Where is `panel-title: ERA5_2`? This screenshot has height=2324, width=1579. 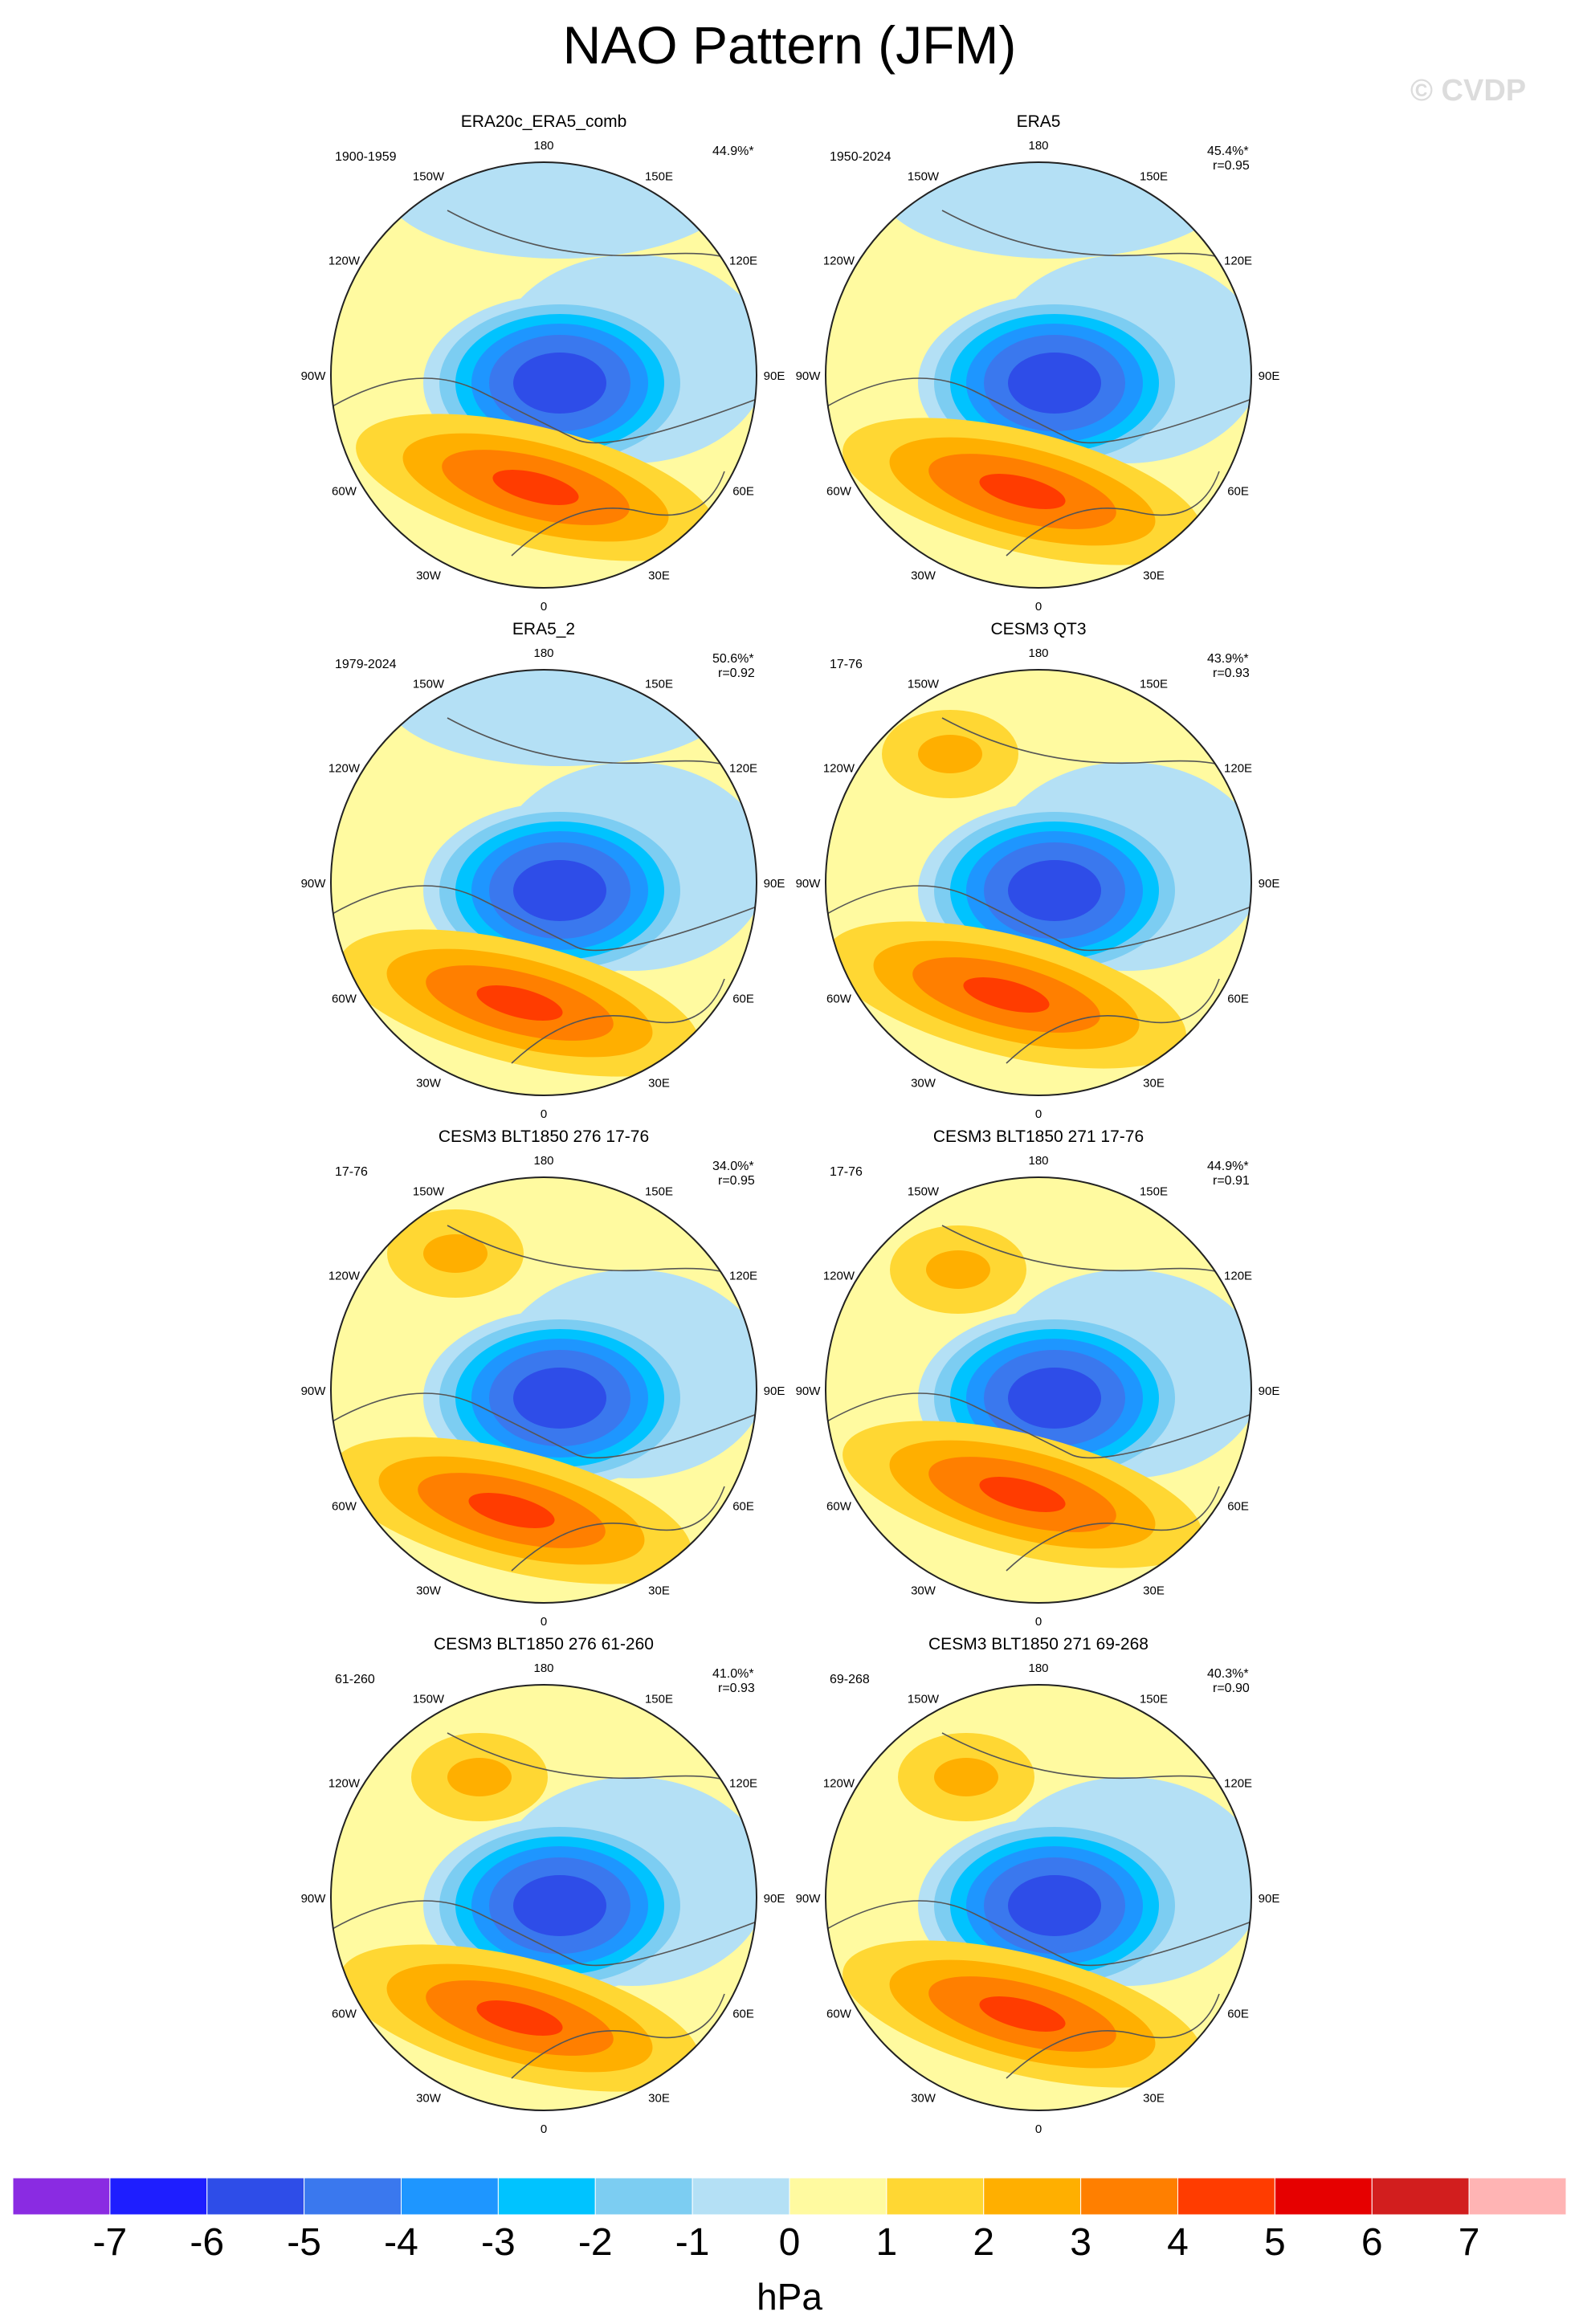
panel-title: ERA5_2 is located at coordinates (543, 629).